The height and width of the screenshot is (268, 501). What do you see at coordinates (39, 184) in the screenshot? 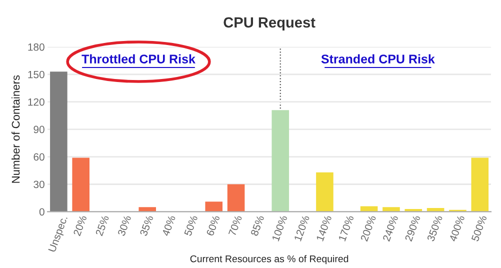
I see `y-tick-label: 30` at bounding box center [39, 184].